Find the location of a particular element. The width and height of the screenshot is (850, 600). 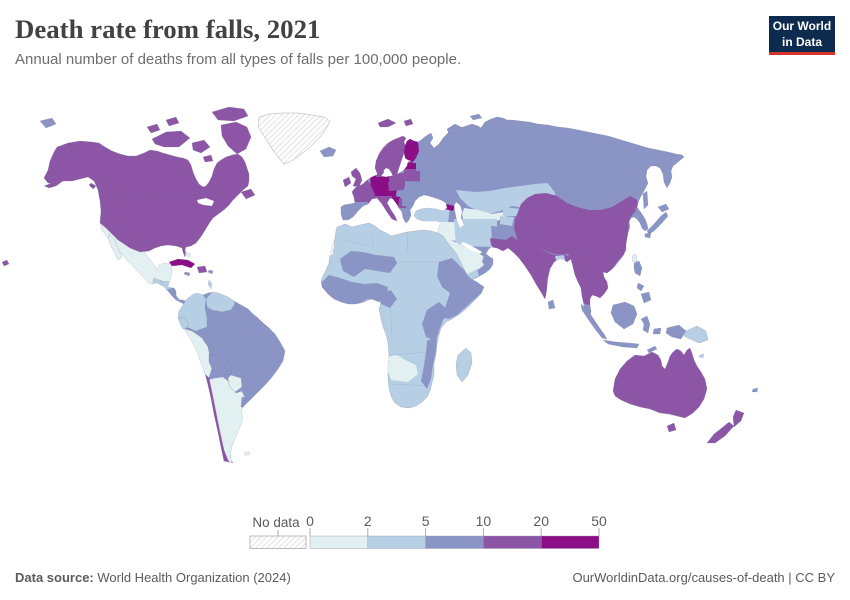

svg-text: No data is located at coordinates (276, 522).